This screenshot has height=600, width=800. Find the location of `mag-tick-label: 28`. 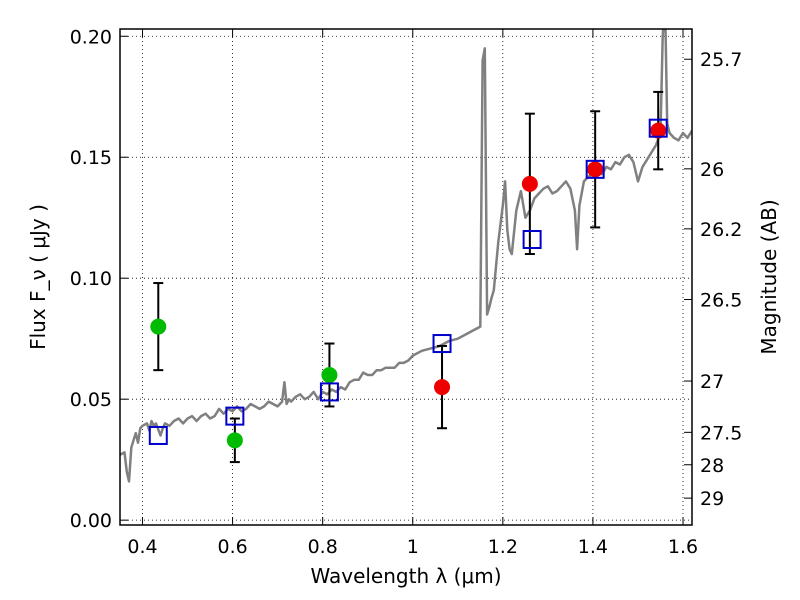

mag-tick-label: 28 is located at coordinates (712, 466).